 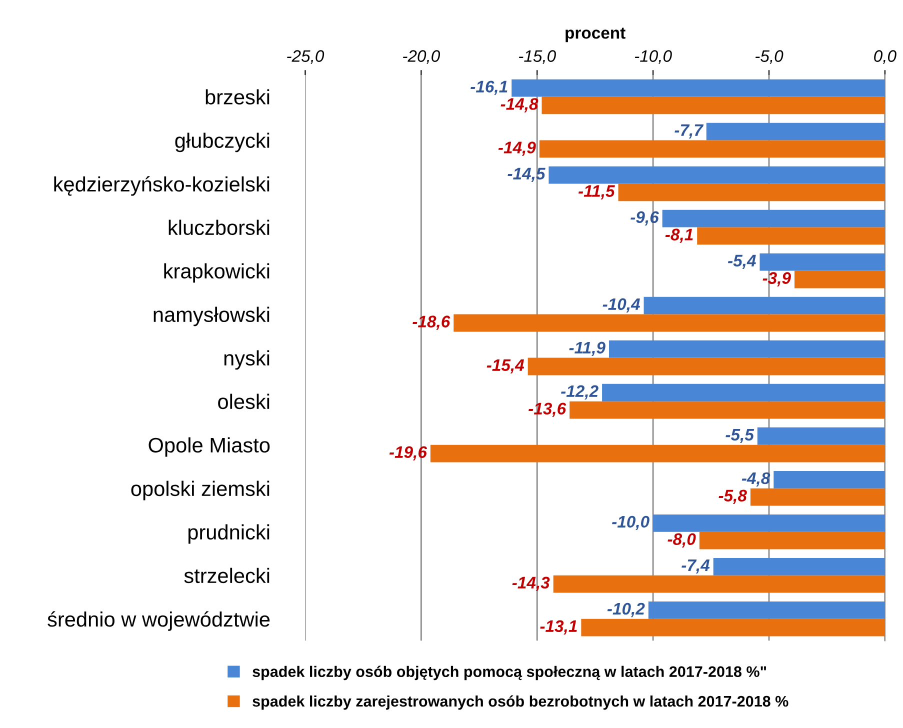 What do you see at coordinates (212, 316) in the screenshot?
I see `y-tick-label: namysłowski` at bounding box center [212, 316].